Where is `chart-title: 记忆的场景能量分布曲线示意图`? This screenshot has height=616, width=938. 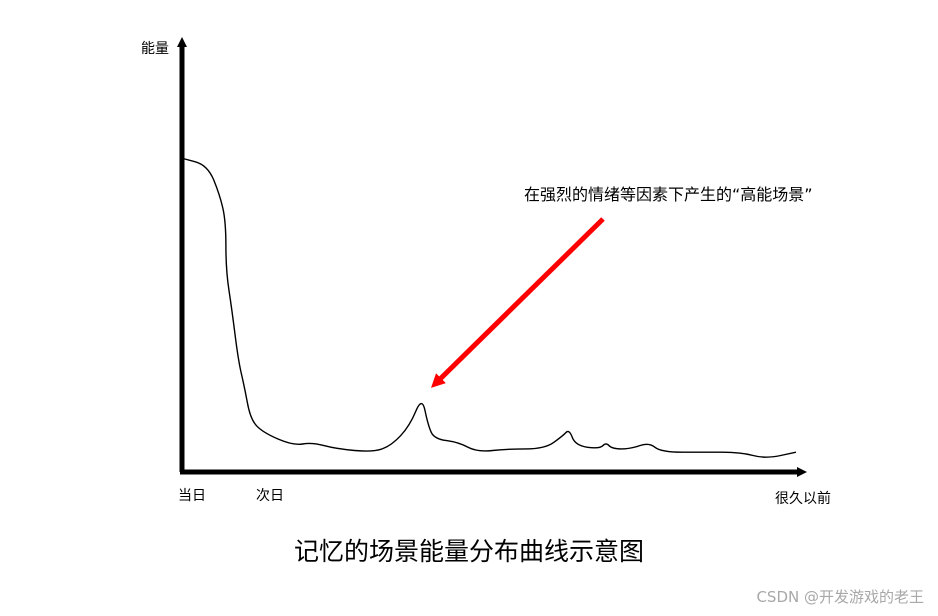 chart-title: 记忆的场景能量分布曲线示意图 is located at coordinates (468, 551).